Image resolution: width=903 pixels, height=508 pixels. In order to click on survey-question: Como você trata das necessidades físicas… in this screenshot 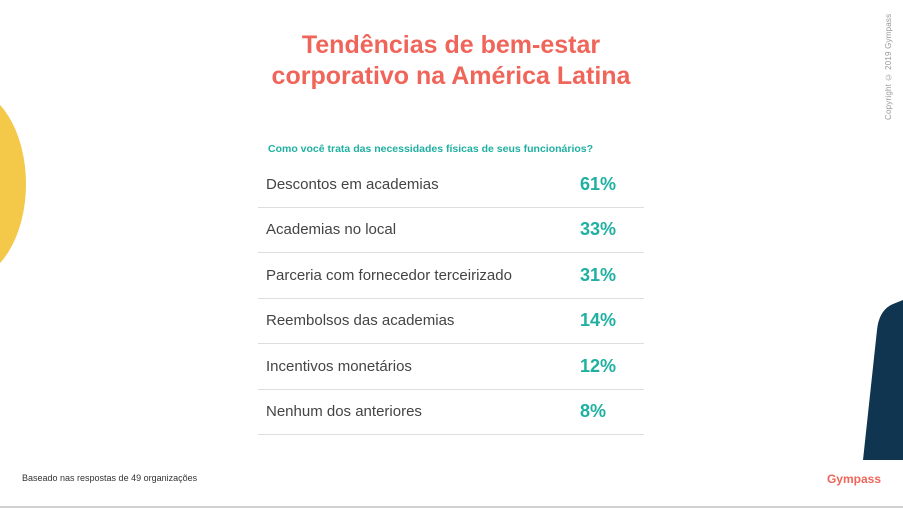, I will do `click(431, 149)`.